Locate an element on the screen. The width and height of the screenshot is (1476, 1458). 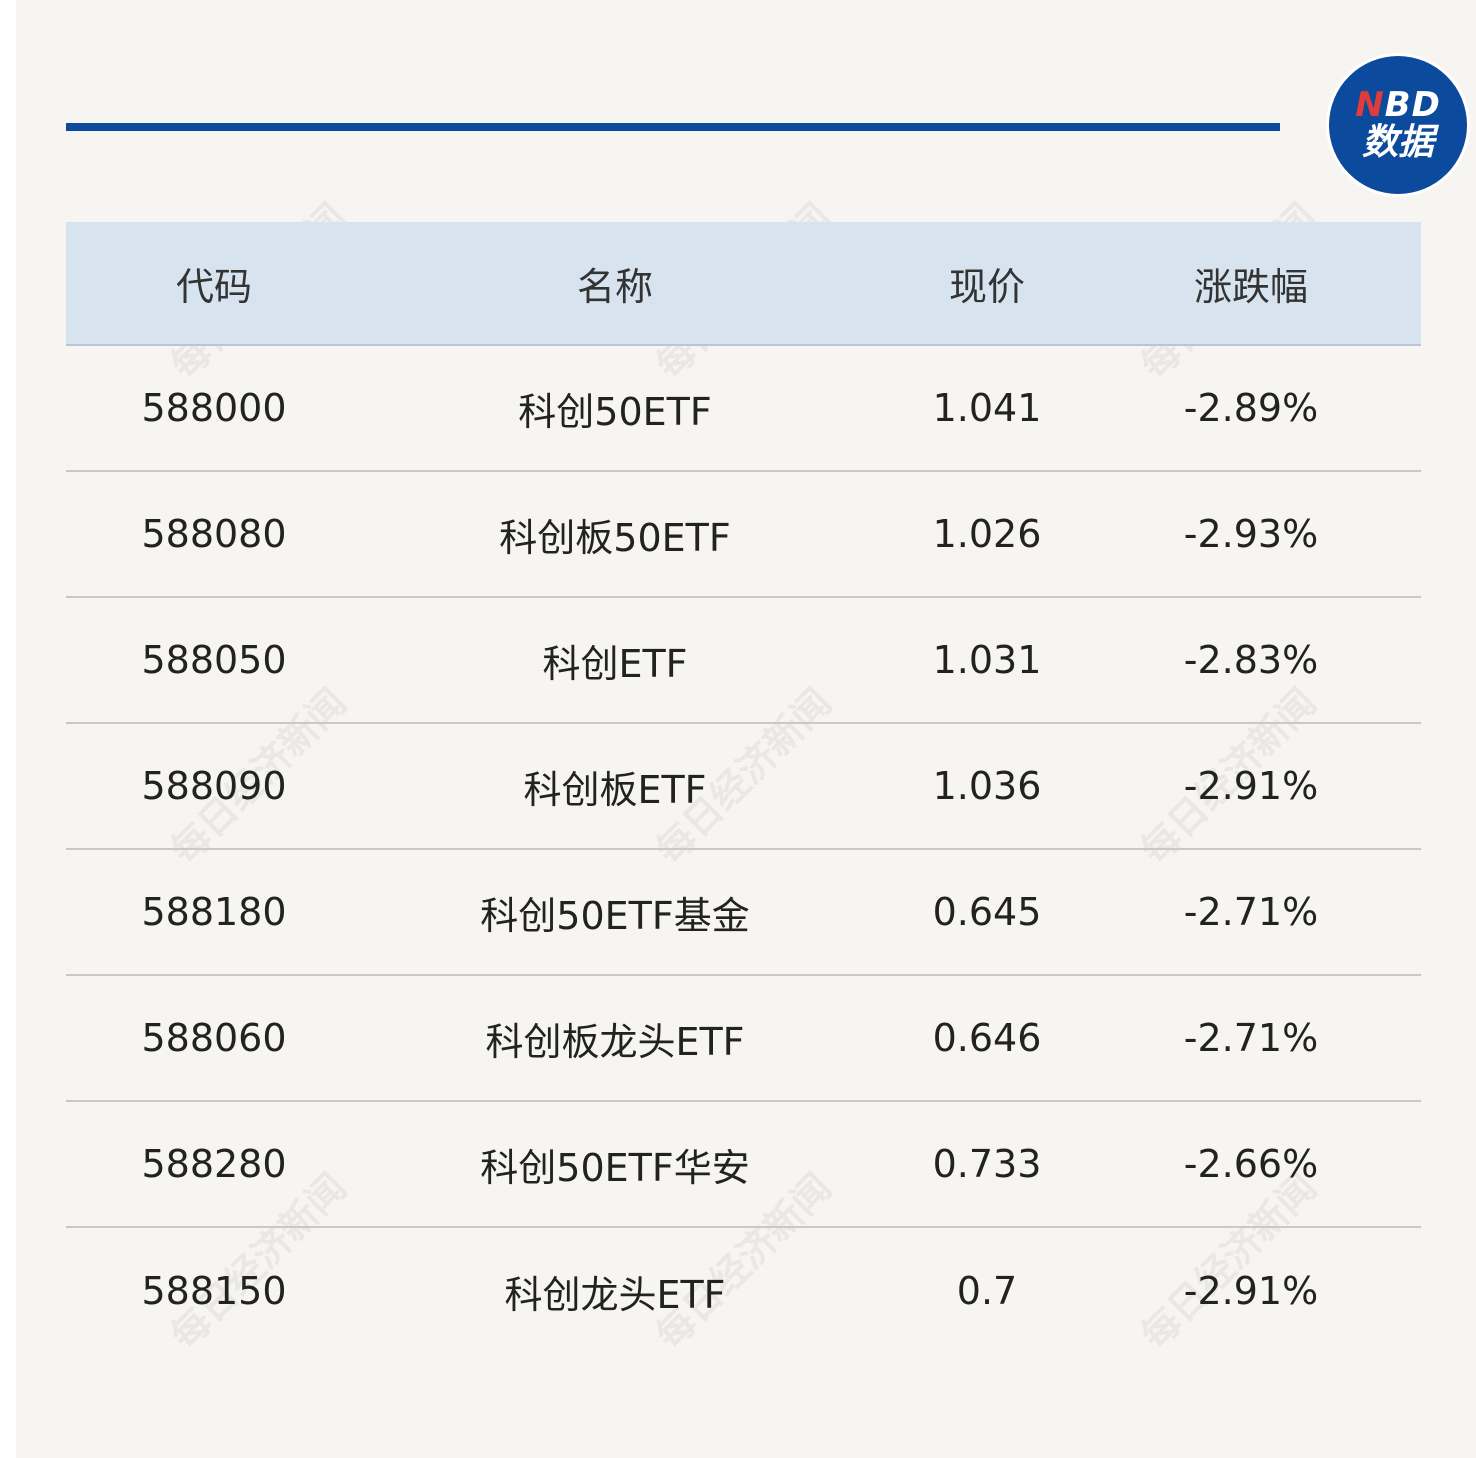
table-row: 588050 科创ETF 1.031 -2.83% is located at coordinates (743, 661).